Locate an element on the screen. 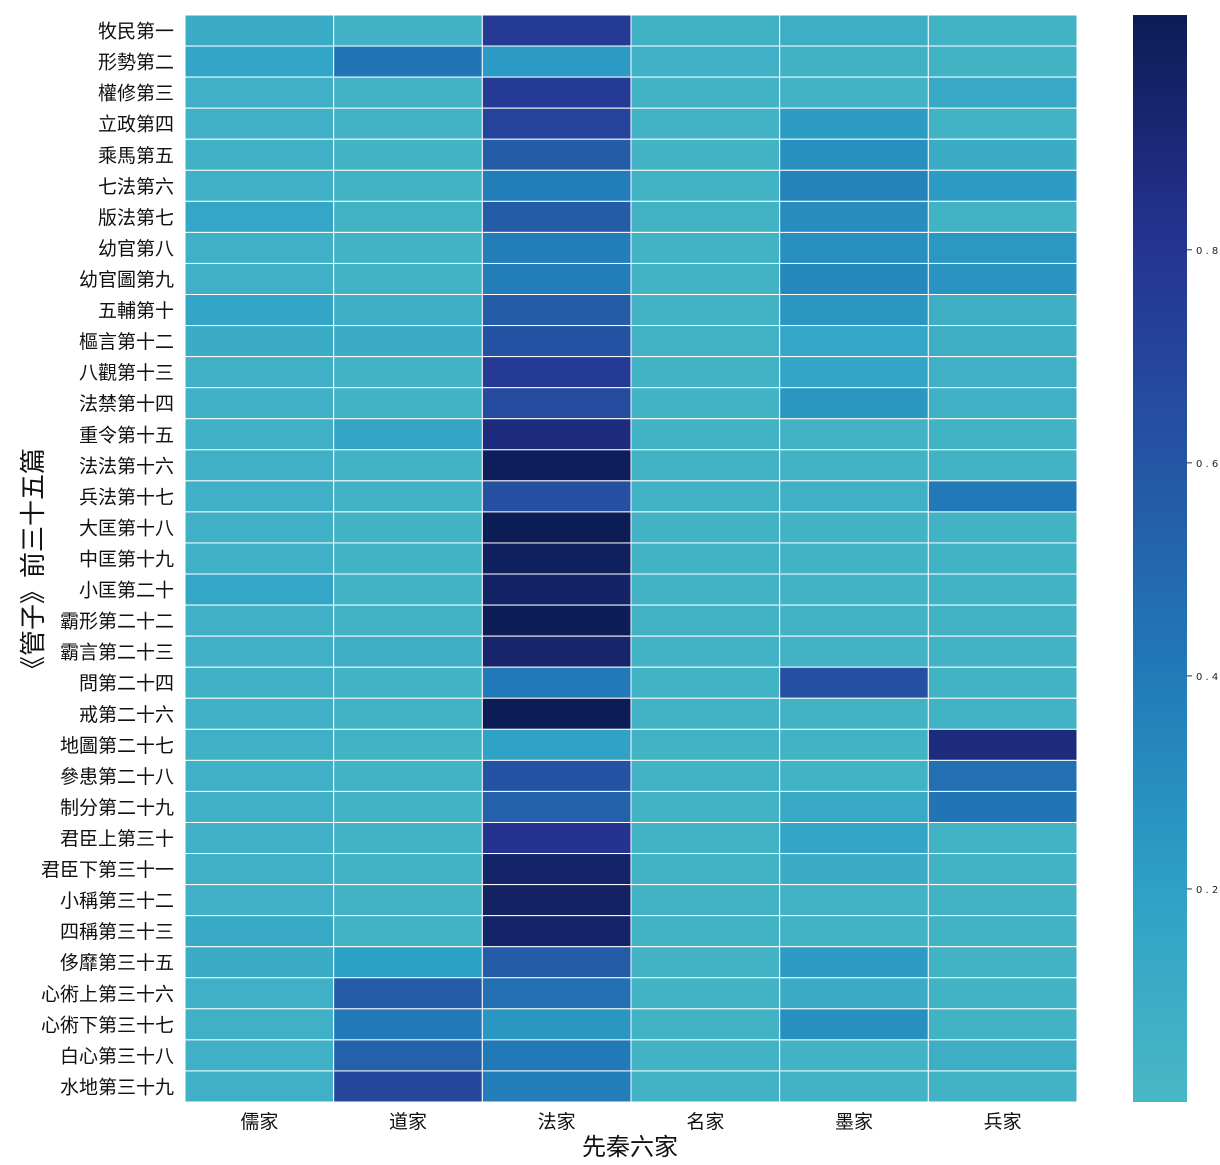 This screenshot has width=1220, height=1165. row-label: 幼官第八 is located at coordinates (136, 249).